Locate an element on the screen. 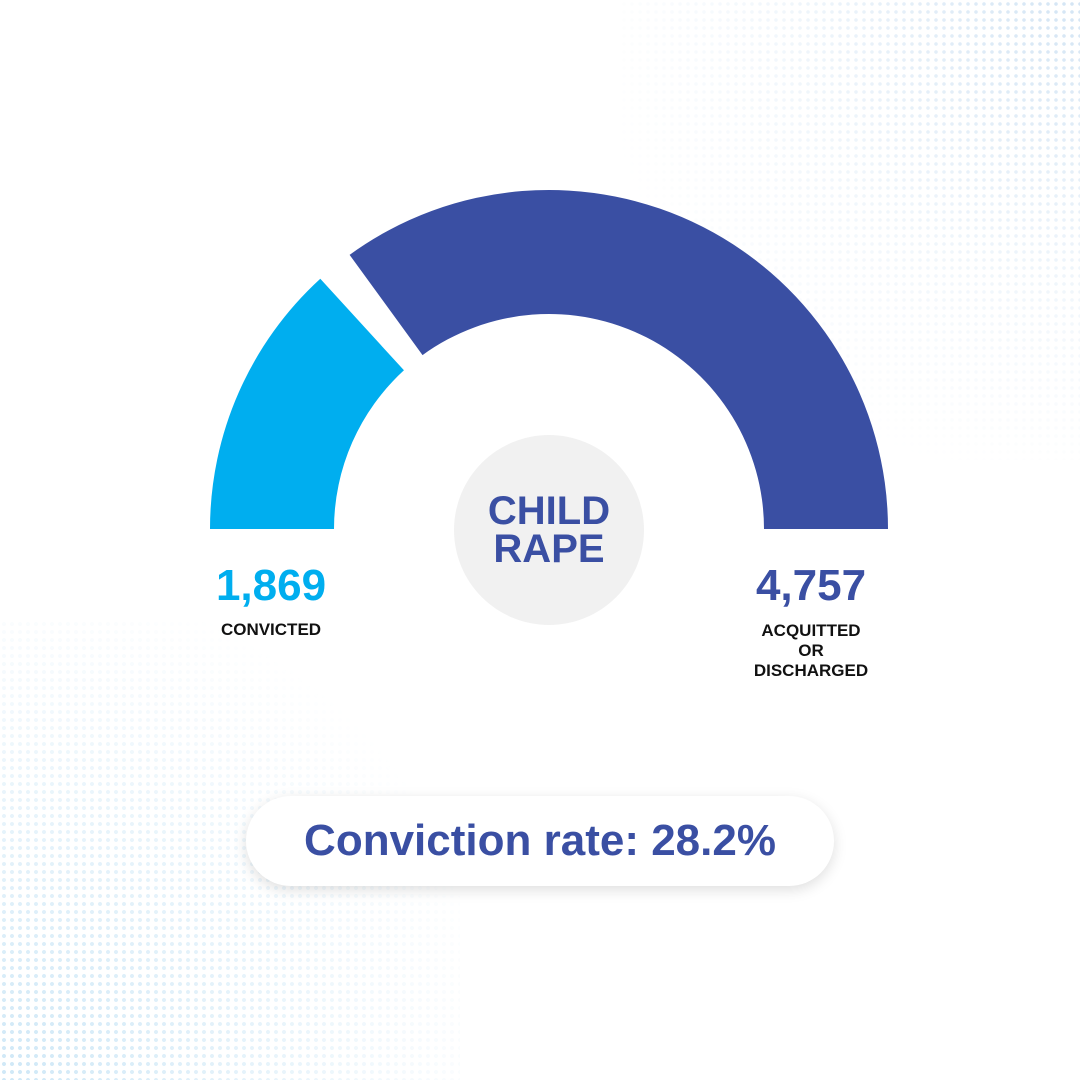 Image resolution: width=1080 pixels, height=1080 pixels. convicted-arc-segment is located at coordinates (307, 403).